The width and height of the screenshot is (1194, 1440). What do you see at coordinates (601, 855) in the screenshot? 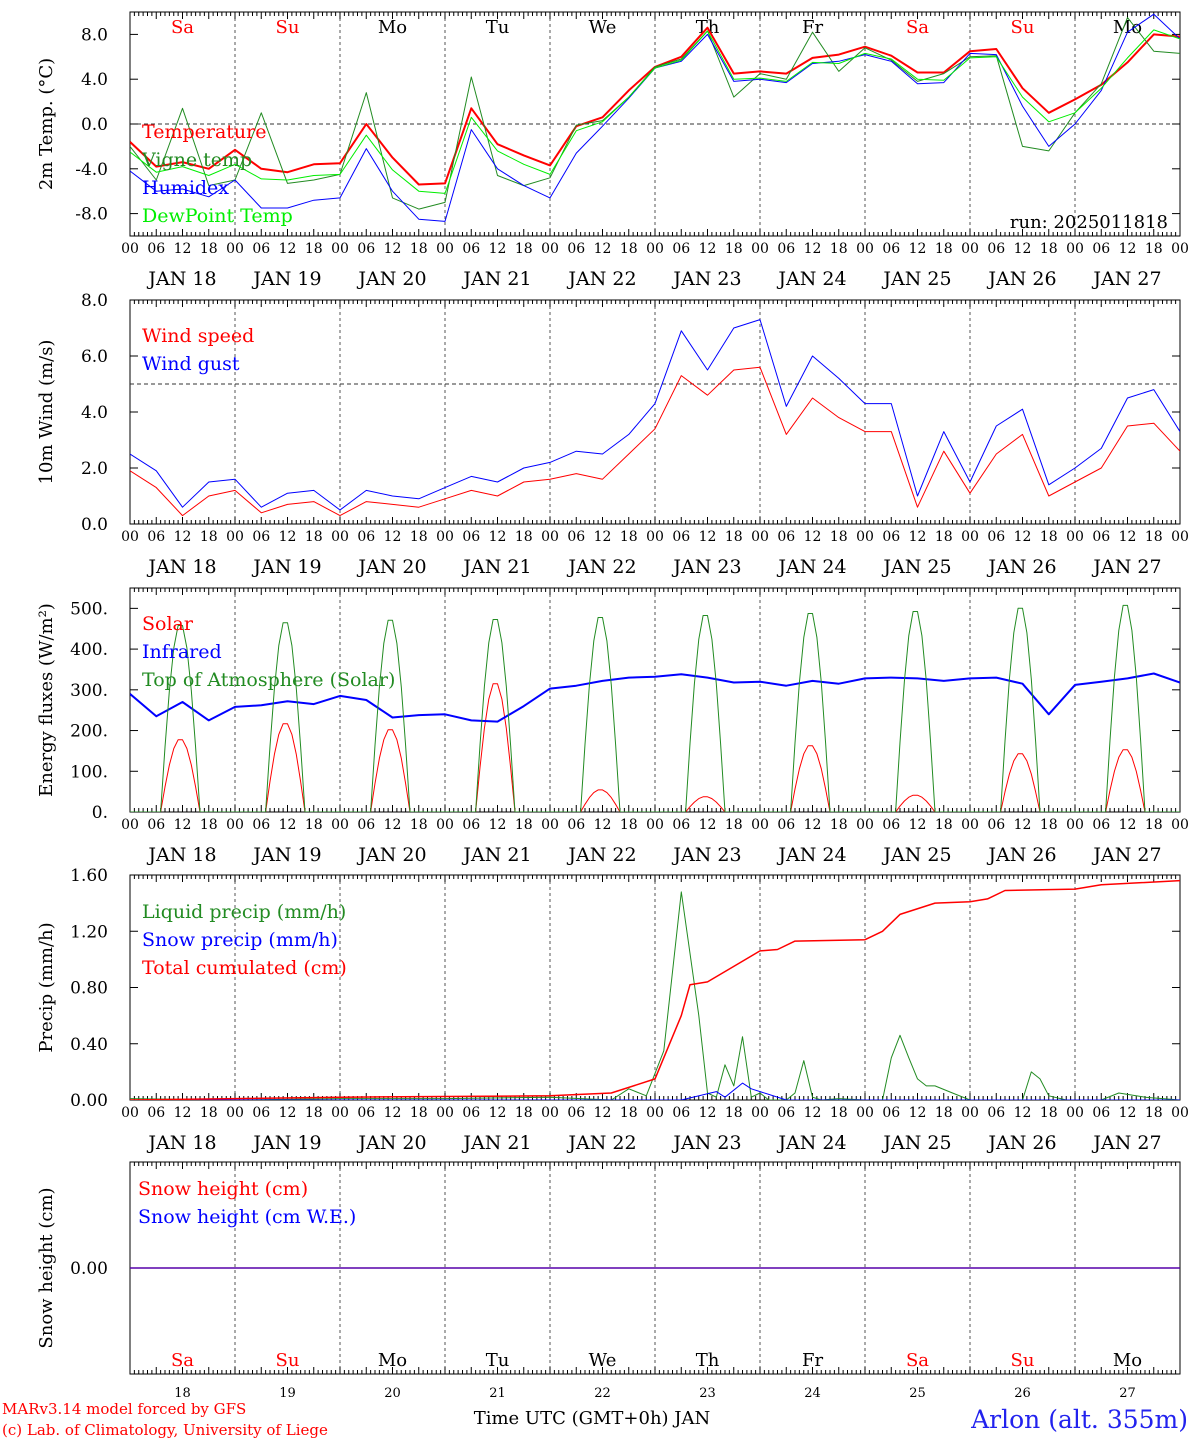
I see `day-label: JAN 22` at bounding box center [601, 855].